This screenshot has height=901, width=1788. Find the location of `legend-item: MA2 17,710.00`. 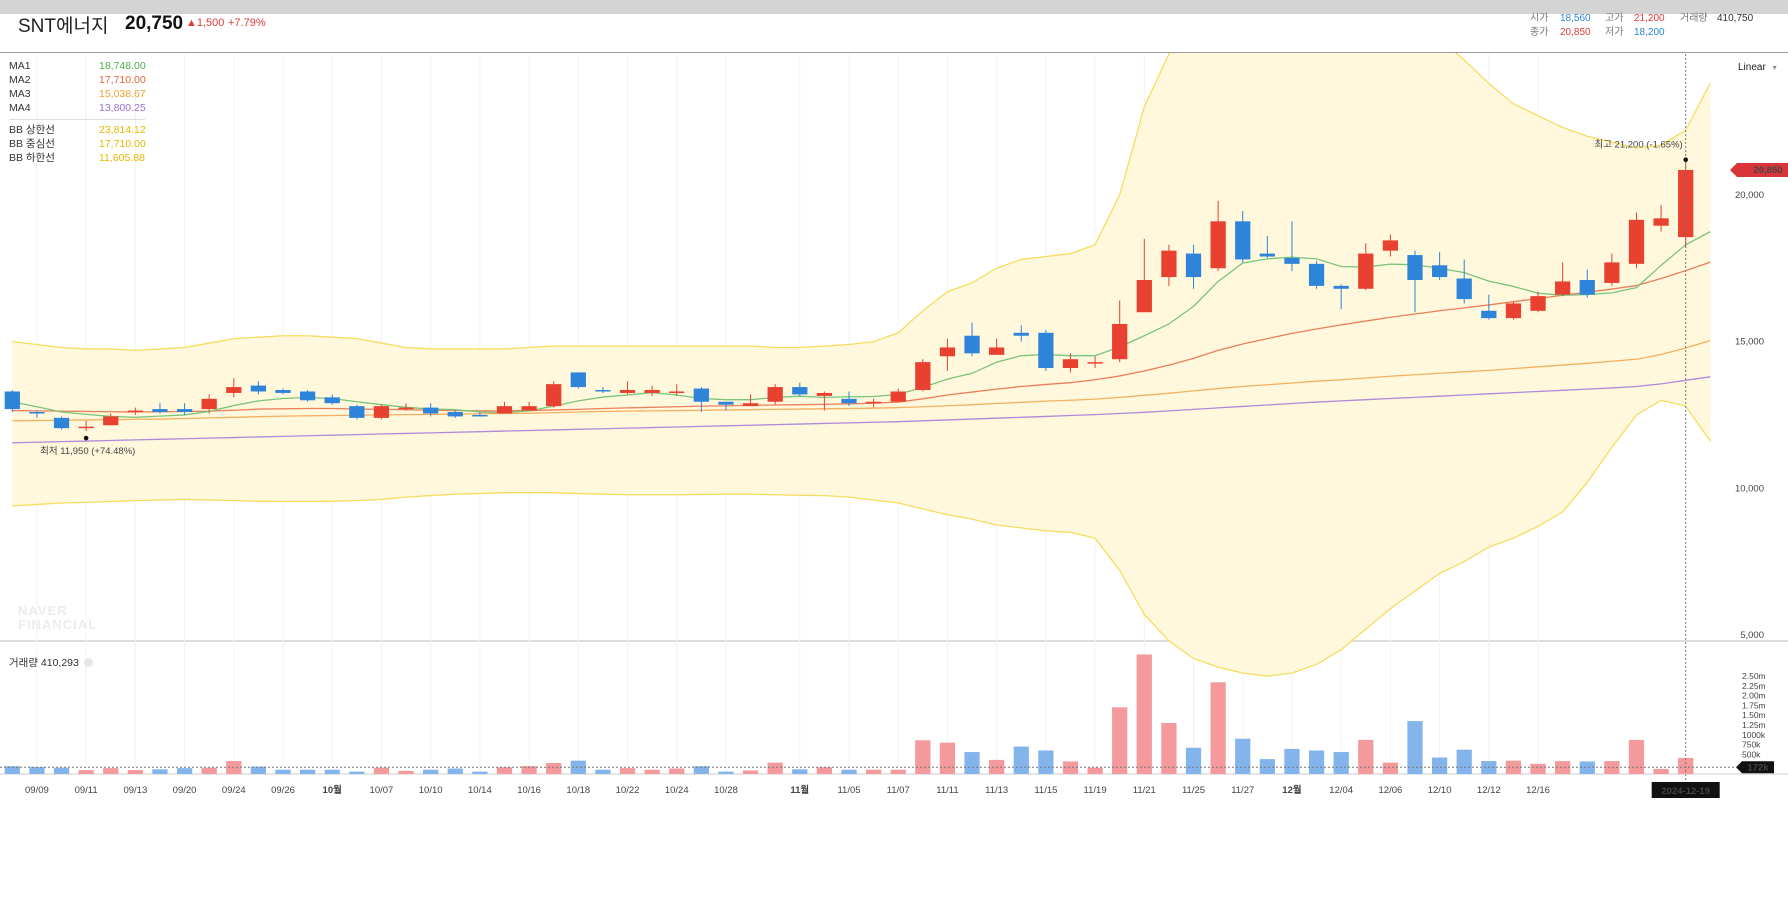

legend-item: MA2 17,710.00 is located at coordinates (78, 80).